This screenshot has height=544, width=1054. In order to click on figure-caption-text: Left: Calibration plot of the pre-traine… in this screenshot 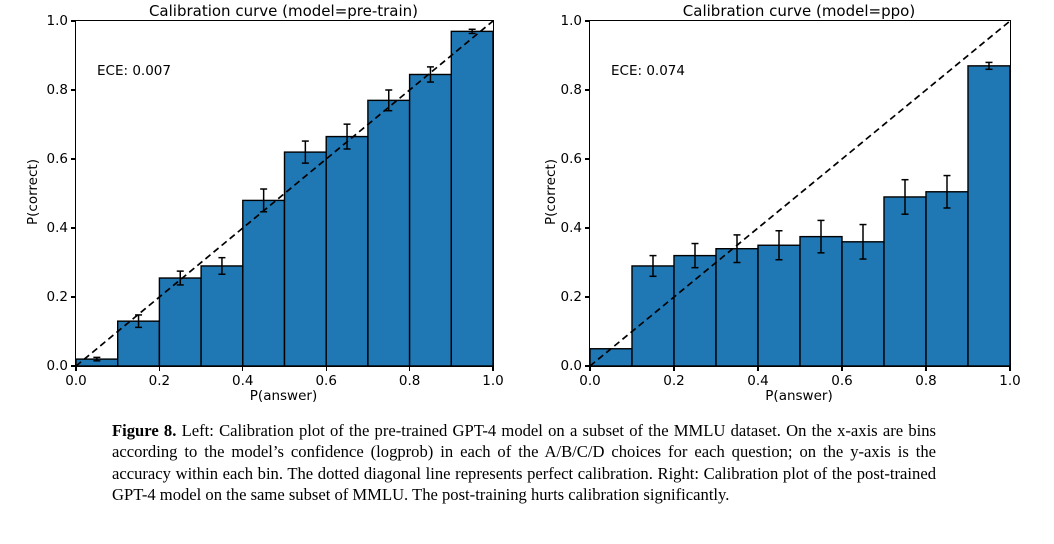, I will do `click(524, 463)`.